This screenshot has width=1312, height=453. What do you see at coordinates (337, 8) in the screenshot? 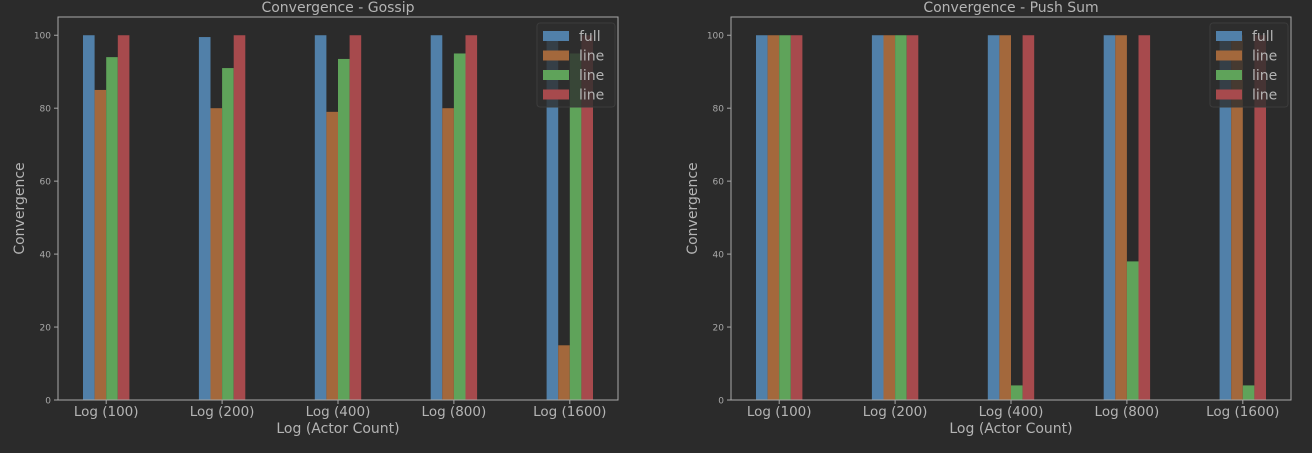
I see `chart-title: Convergence - Gossip` at bounding box center [337, 8].